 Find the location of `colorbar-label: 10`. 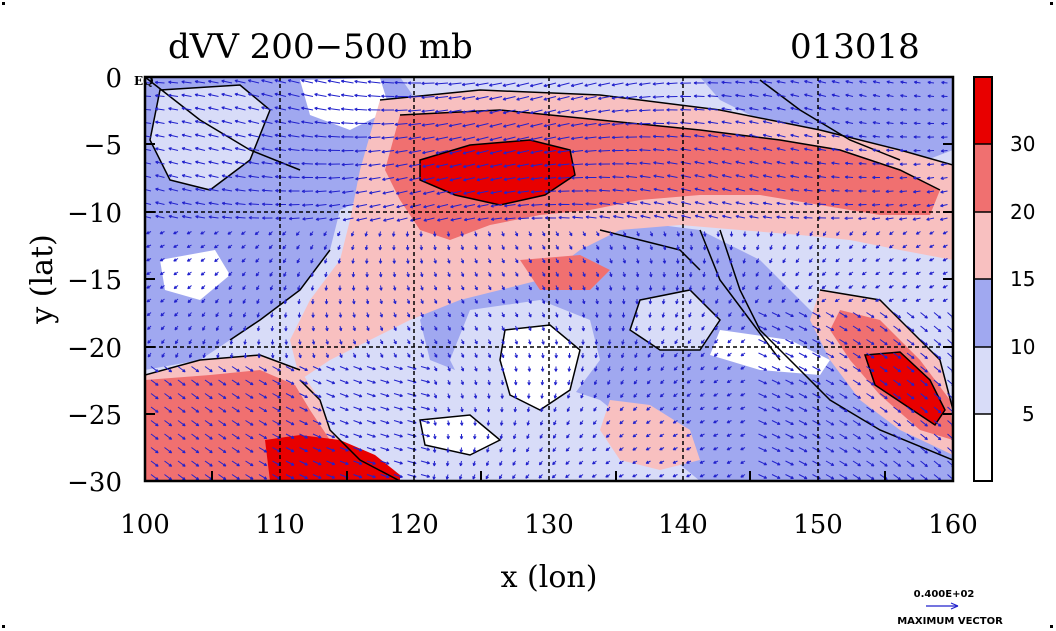

colorbar-label: 10 is located at coordinates (1022, 347).